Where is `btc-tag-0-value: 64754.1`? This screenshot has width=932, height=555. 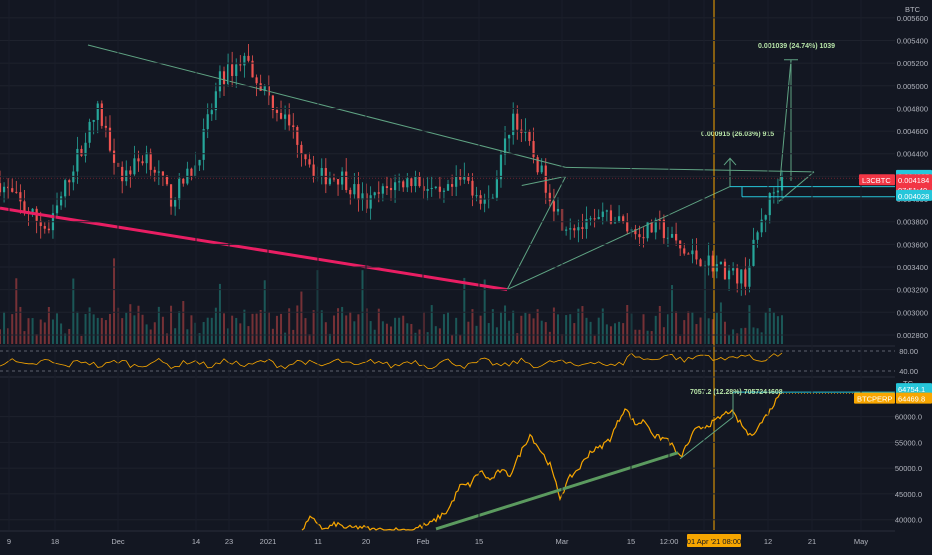 btc-tag-0-value: 64754.1 is located at coordinates (911, 389).